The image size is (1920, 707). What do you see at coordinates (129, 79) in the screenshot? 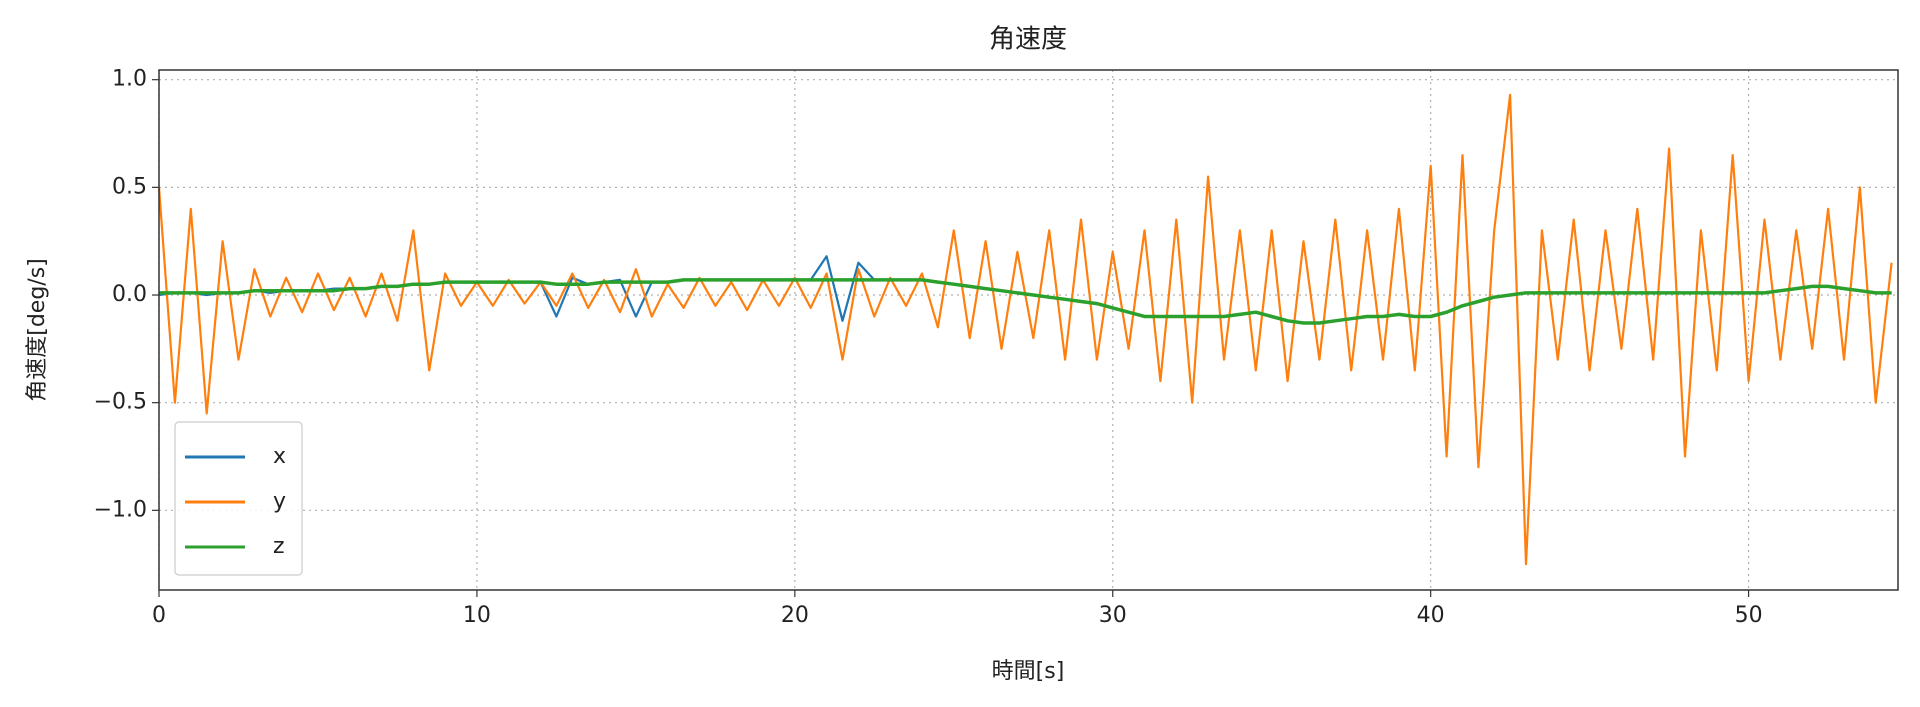
I see `y-tick-label: 1.0` at bounding box center [129, 79].